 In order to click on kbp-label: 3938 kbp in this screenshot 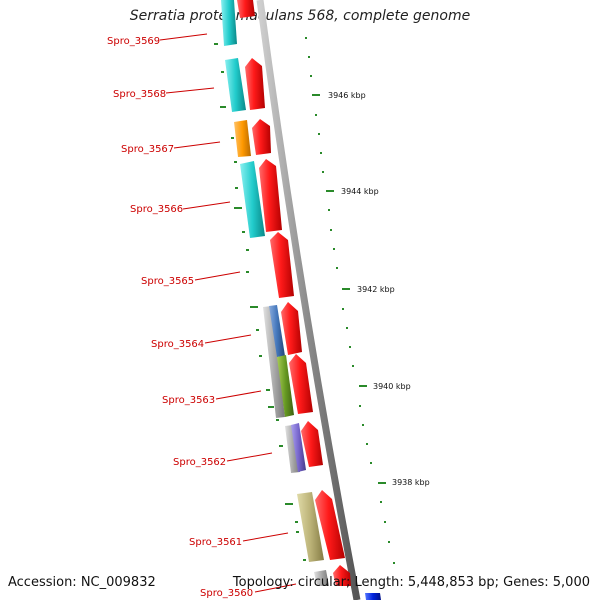, I will do `click(411, 482)`.